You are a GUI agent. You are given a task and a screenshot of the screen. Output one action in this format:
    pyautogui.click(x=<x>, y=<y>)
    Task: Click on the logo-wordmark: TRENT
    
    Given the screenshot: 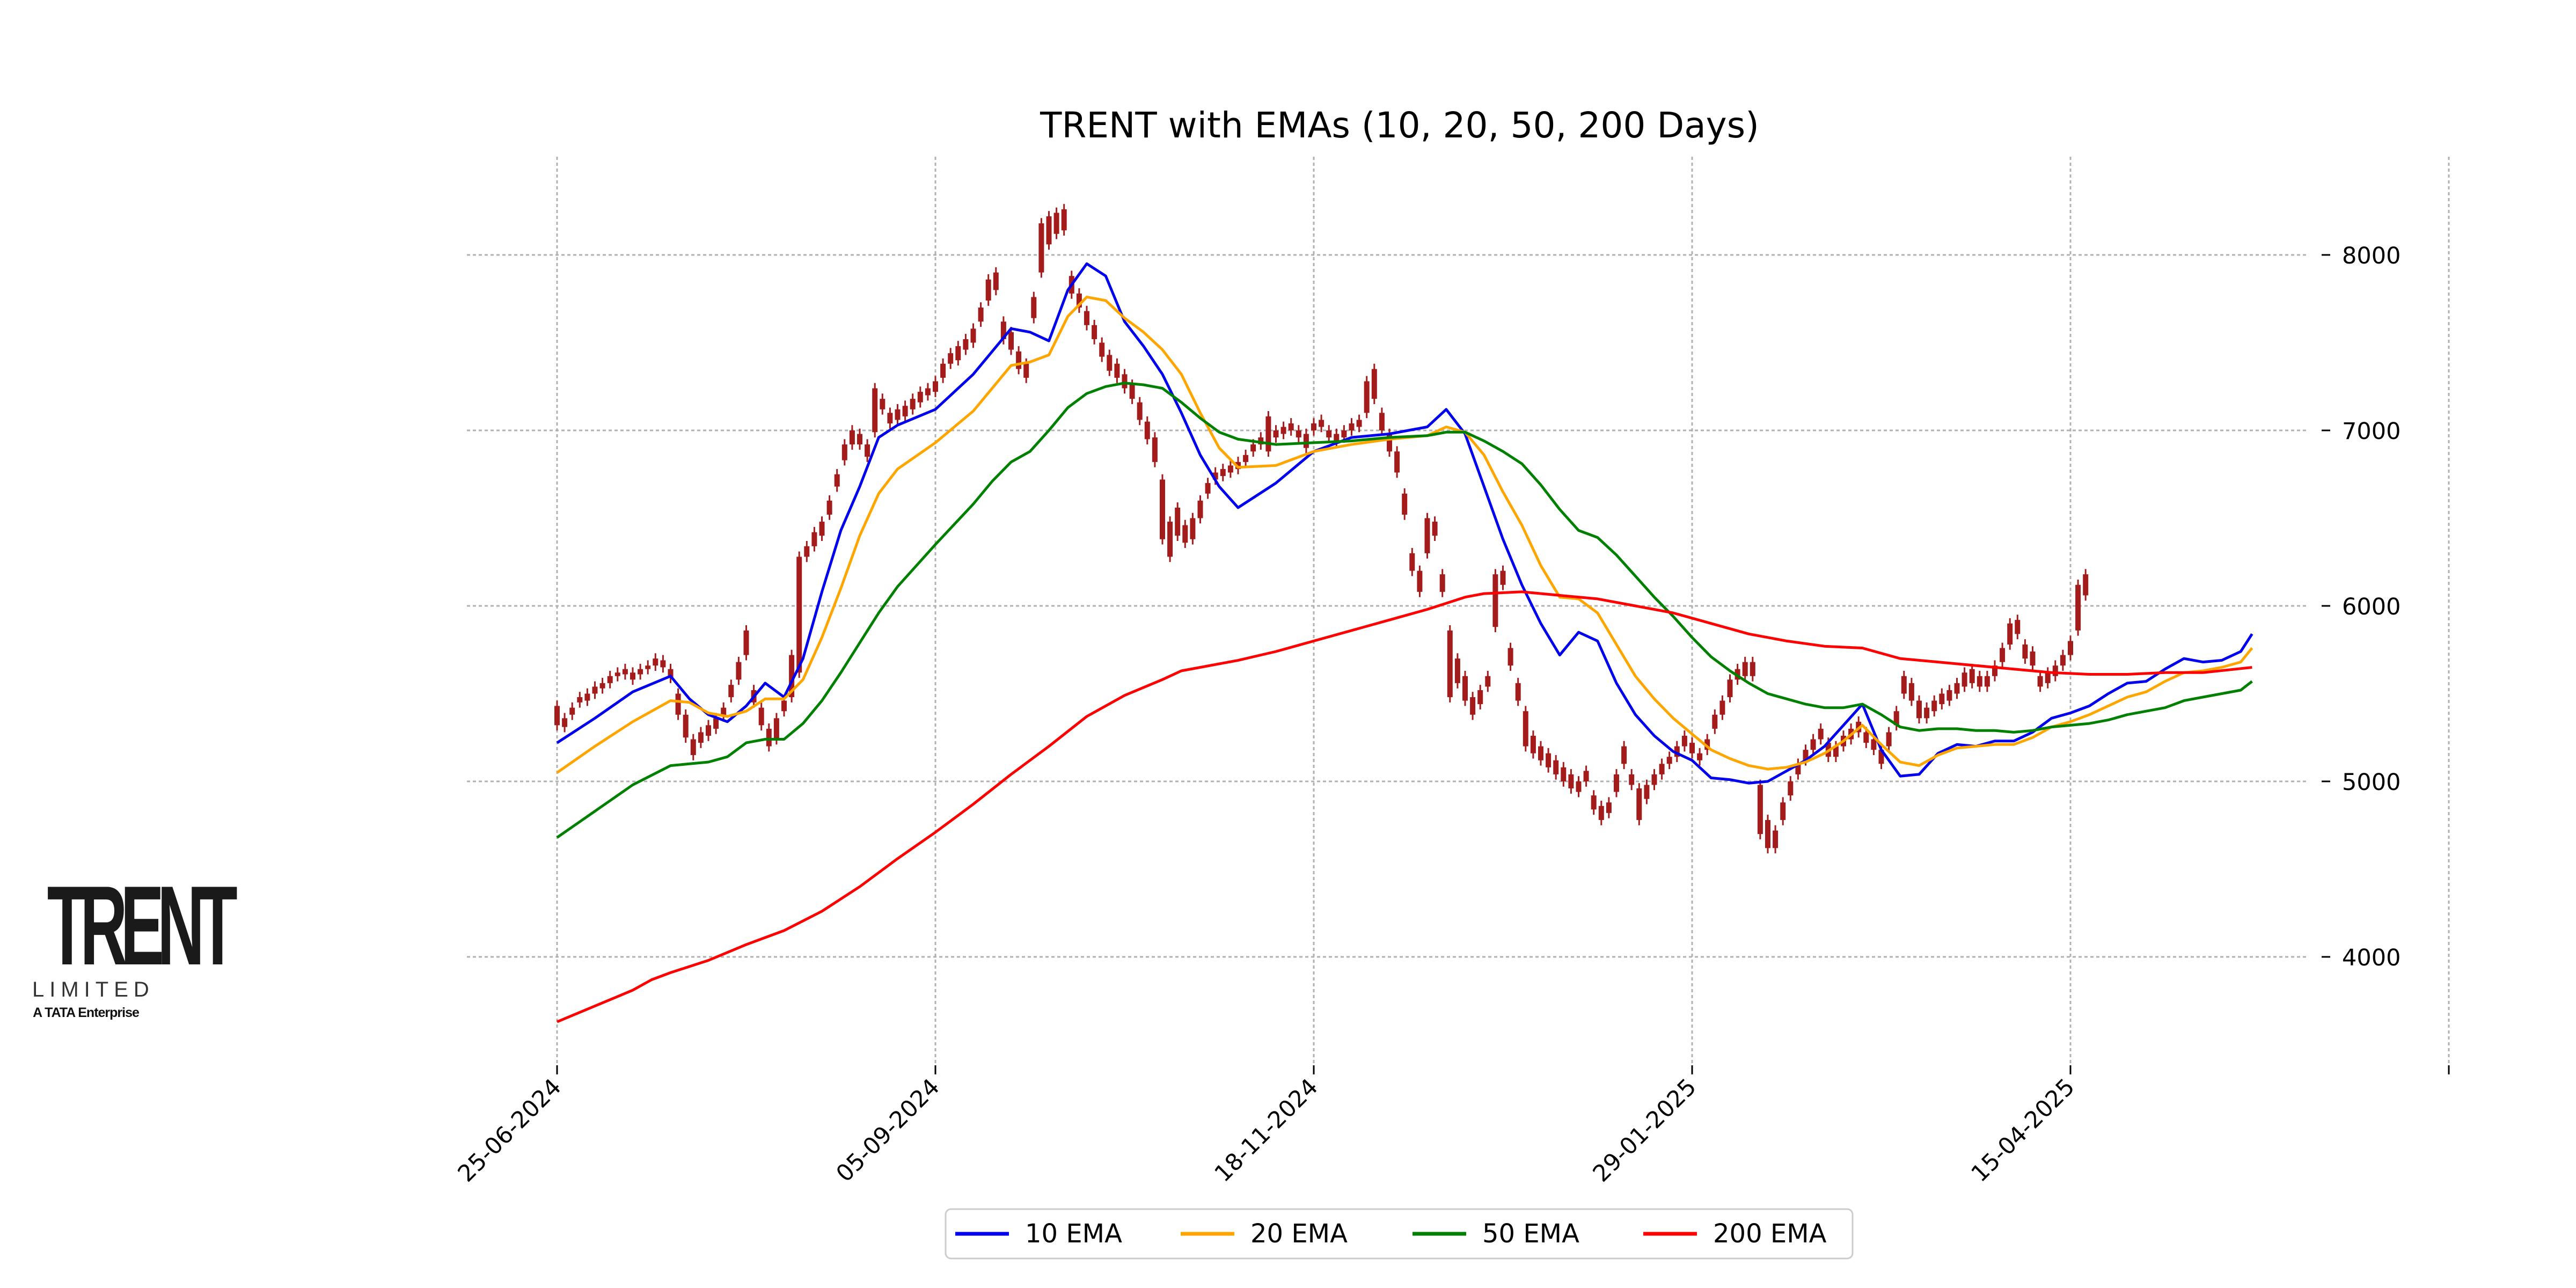 What is the action you would take?
    pyautogui.click(x=142, y=925)
    